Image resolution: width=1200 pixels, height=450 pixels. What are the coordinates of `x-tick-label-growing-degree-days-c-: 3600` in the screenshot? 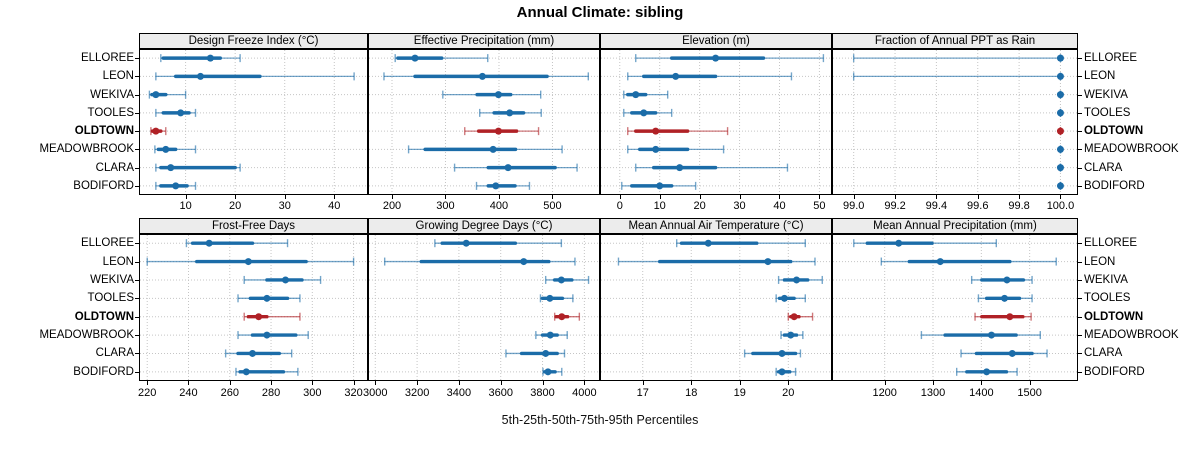 It's located at (500, 393).